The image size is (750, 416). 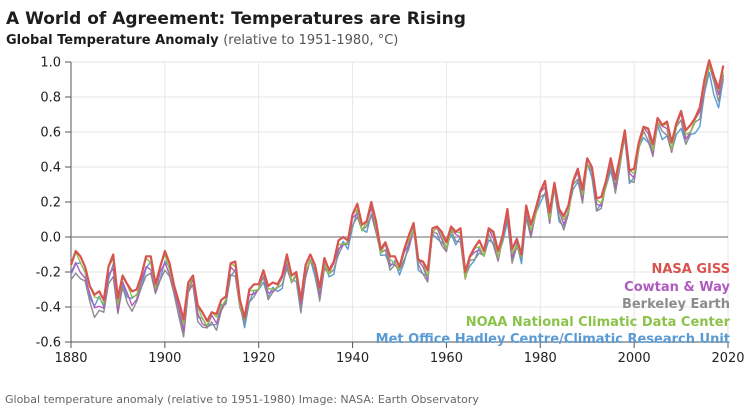 What do you see at coordinates (50, 238) in the screenshot?
I see `y-tick-label: 0.0` at bounding box center [50, 238].